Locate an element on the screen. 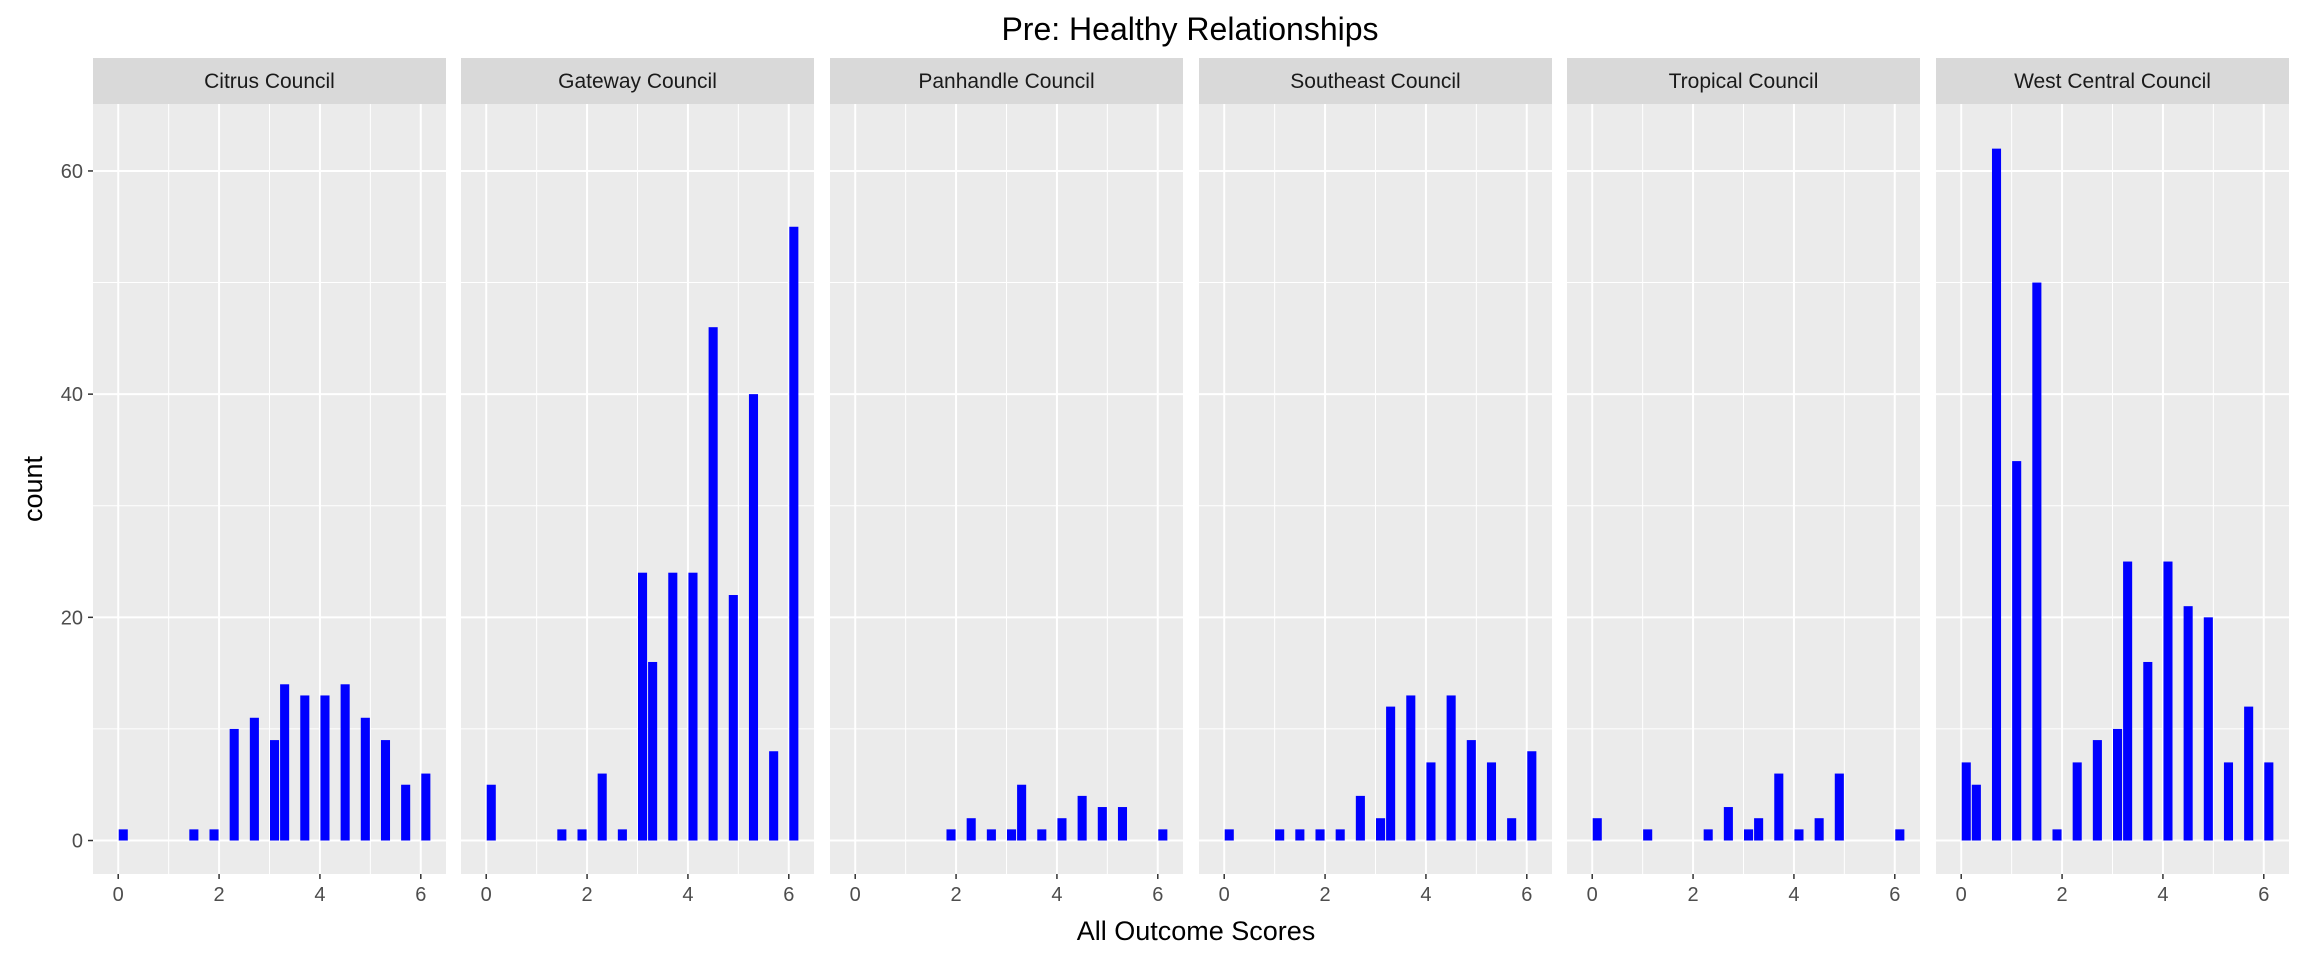  facet-strip-label: Southeast Council is located at coordinates (1375, 81).